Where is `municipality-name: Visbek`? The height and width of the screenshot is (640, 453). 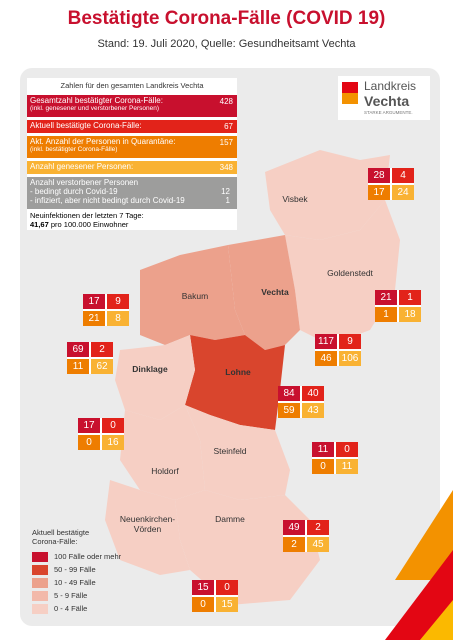
municipality-name: Visbek is located at coordinates (295, 199).